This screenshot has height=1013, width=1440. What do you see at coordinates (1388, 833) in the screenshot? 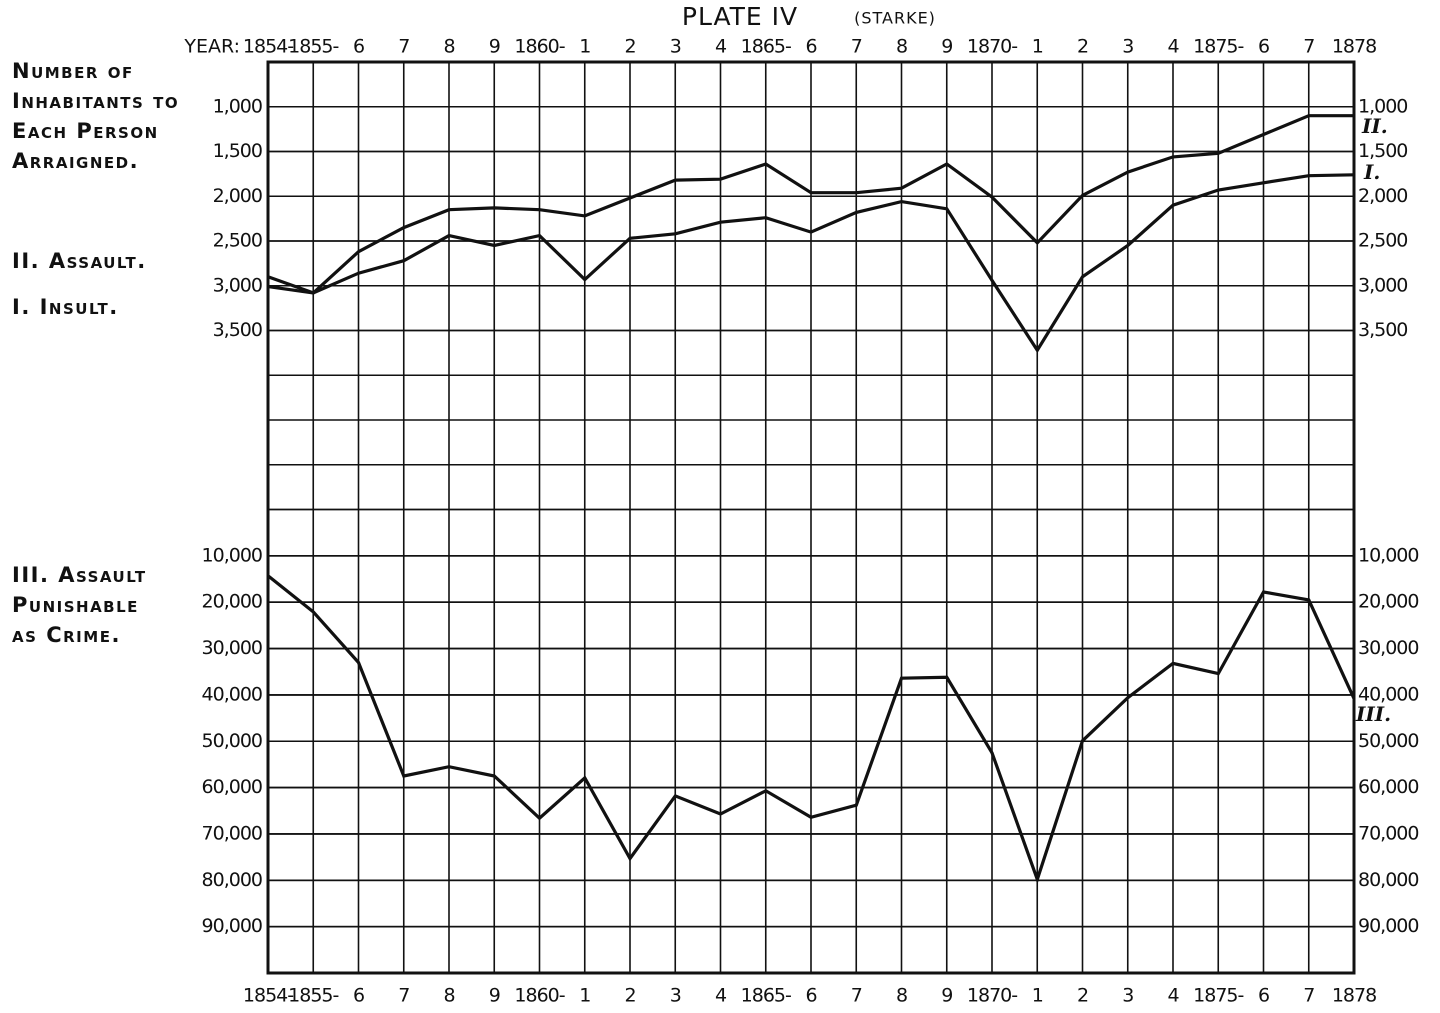
I see `y-tick-label-right: 70,000` at bounding box center [1388, 833].